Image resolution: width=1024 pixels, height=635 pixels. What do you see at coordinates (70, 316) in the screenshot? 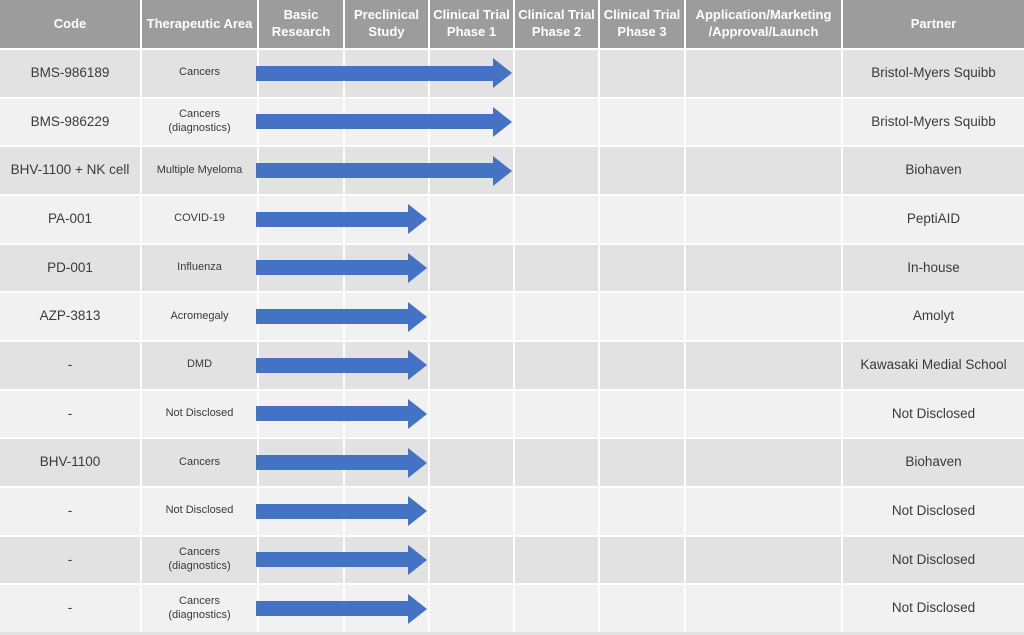
I see `code-cell: AZP-3813` at bounding box center [70, 316].